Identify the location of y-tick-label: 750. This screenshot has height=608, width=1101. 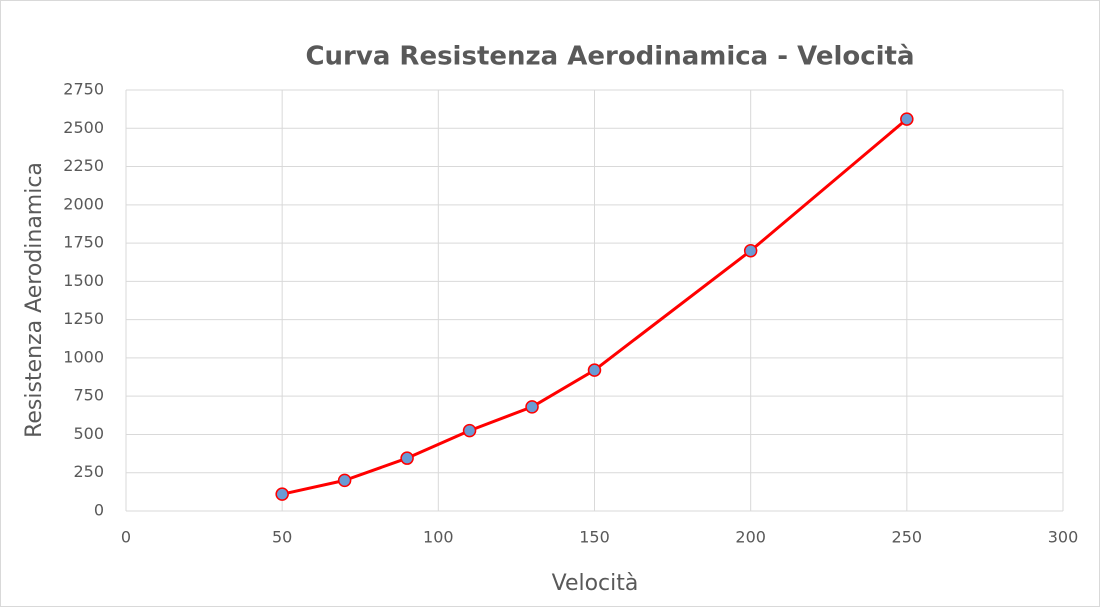
(88, 395).